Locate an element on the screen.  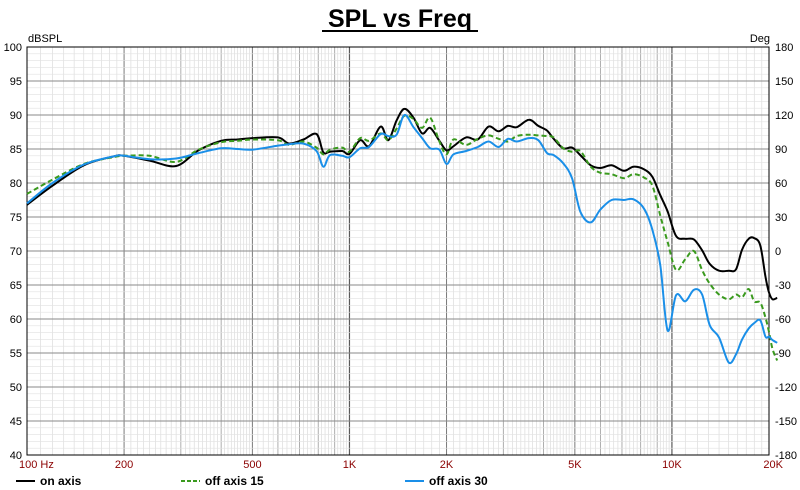
legend-item-off-axis-30: off axis 30 is located at coordinates (446, 481).